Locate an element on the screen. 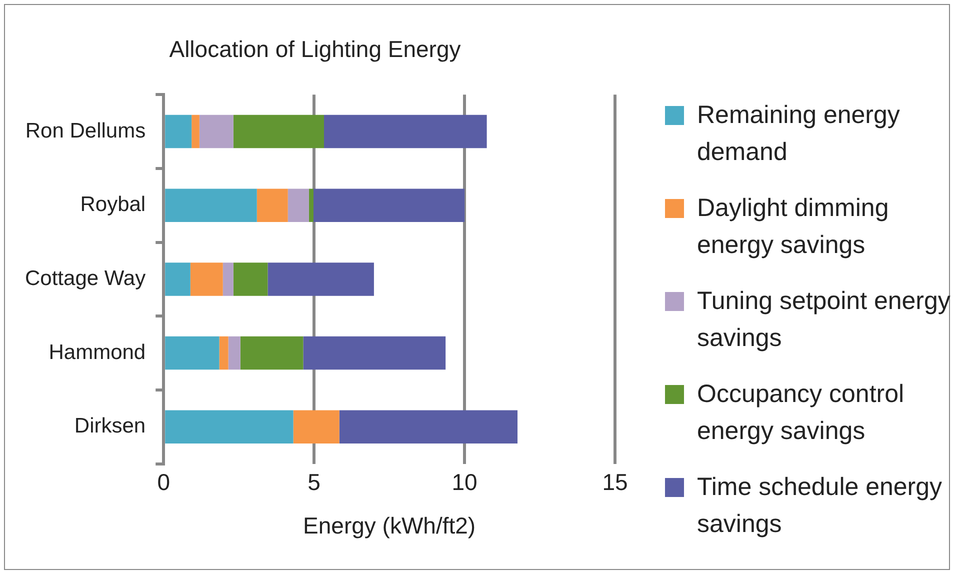 This screenshot has height=577, width=956. chart-title: Allocation of Lighting Energy is located at coordinates (315, 49).